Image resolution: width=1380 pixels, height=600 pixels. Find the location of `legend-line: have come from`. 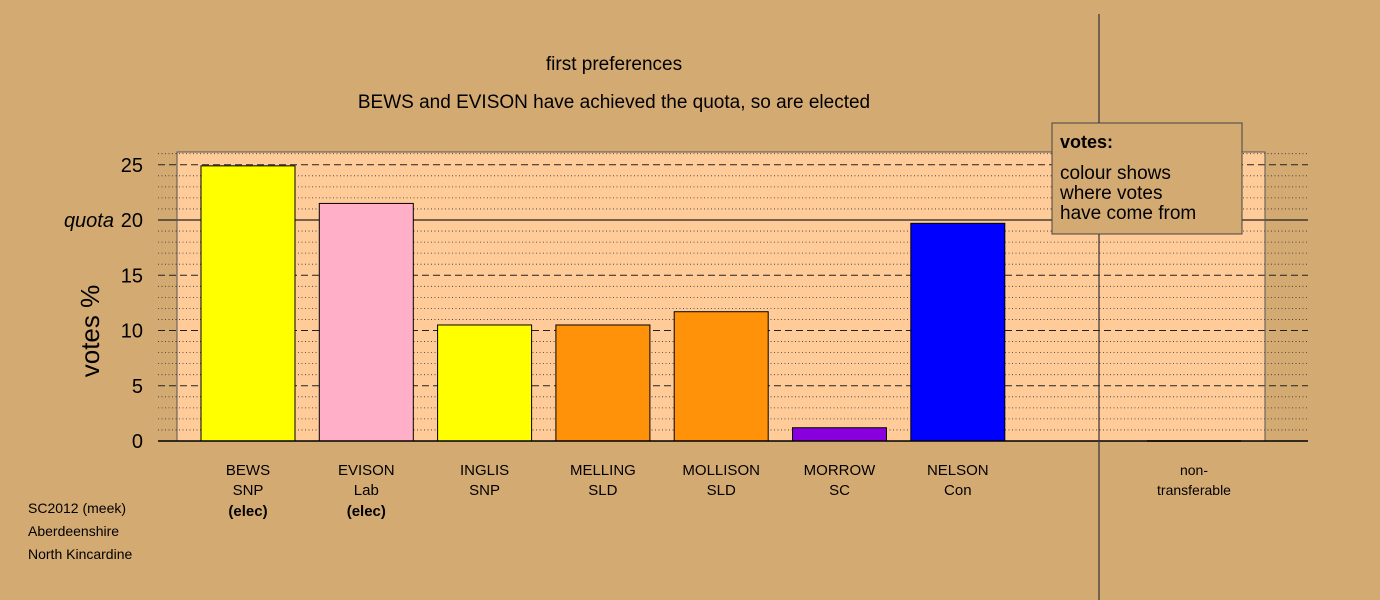

legend-line: have come from is located at coordinates (1128, 213).